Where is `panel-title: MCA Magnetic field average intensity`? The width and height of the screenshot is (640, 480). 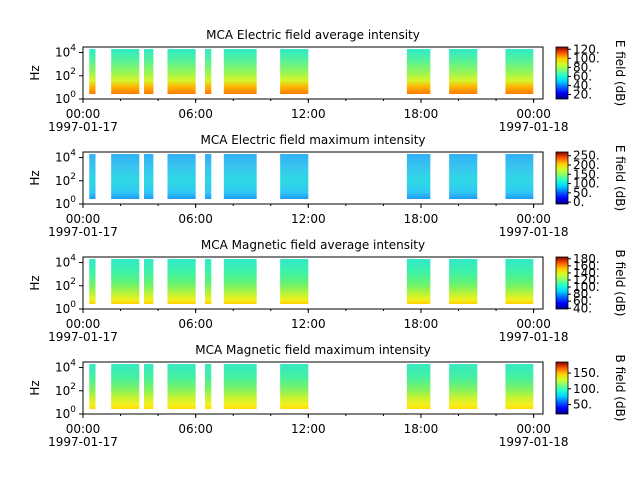
panel-title: MCA Magnetic field average intensity is located at coordinates (313, 245).